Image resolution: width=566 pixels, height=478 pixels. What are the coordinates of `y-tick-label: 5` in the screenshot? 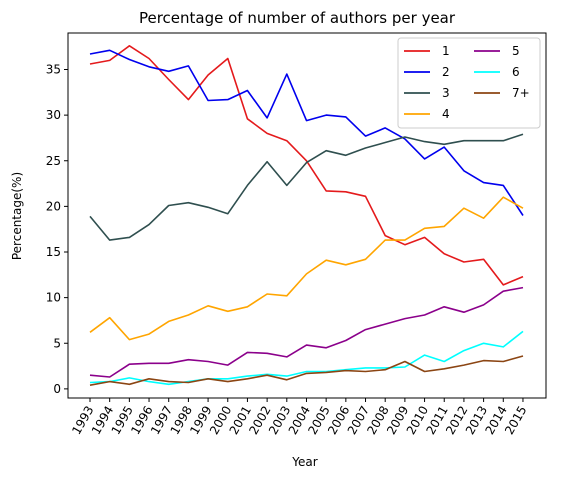 It's located at (57, 343).